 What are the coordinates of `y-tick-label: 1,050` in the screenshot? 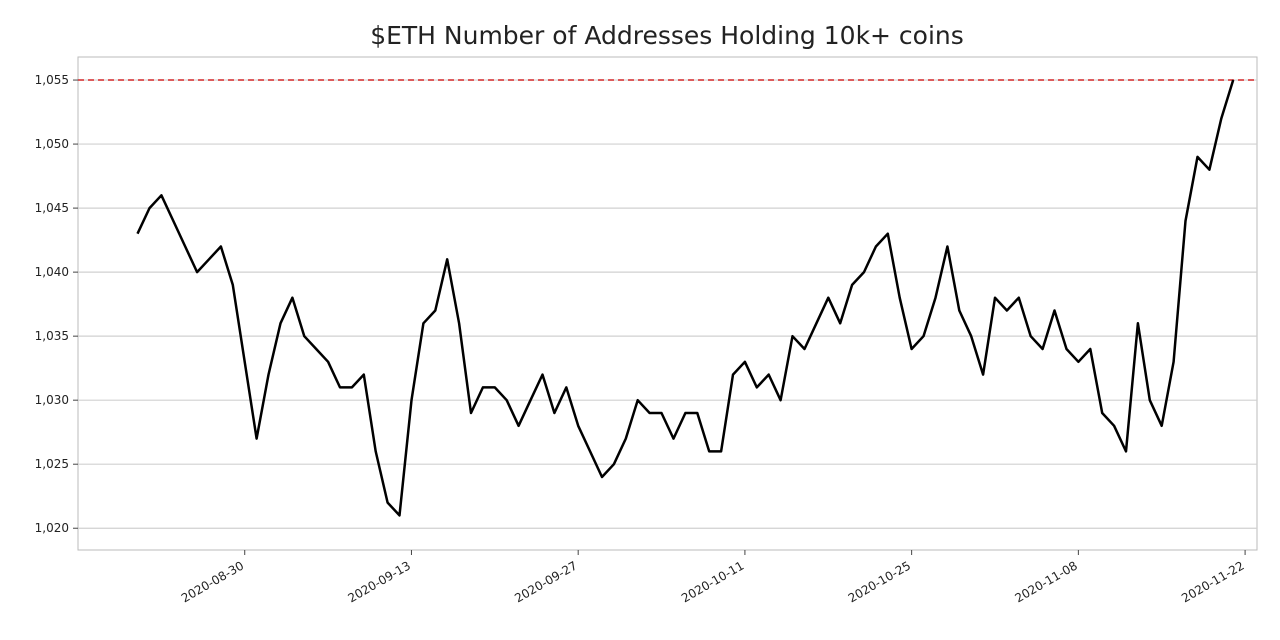 It's located at (52, 144).